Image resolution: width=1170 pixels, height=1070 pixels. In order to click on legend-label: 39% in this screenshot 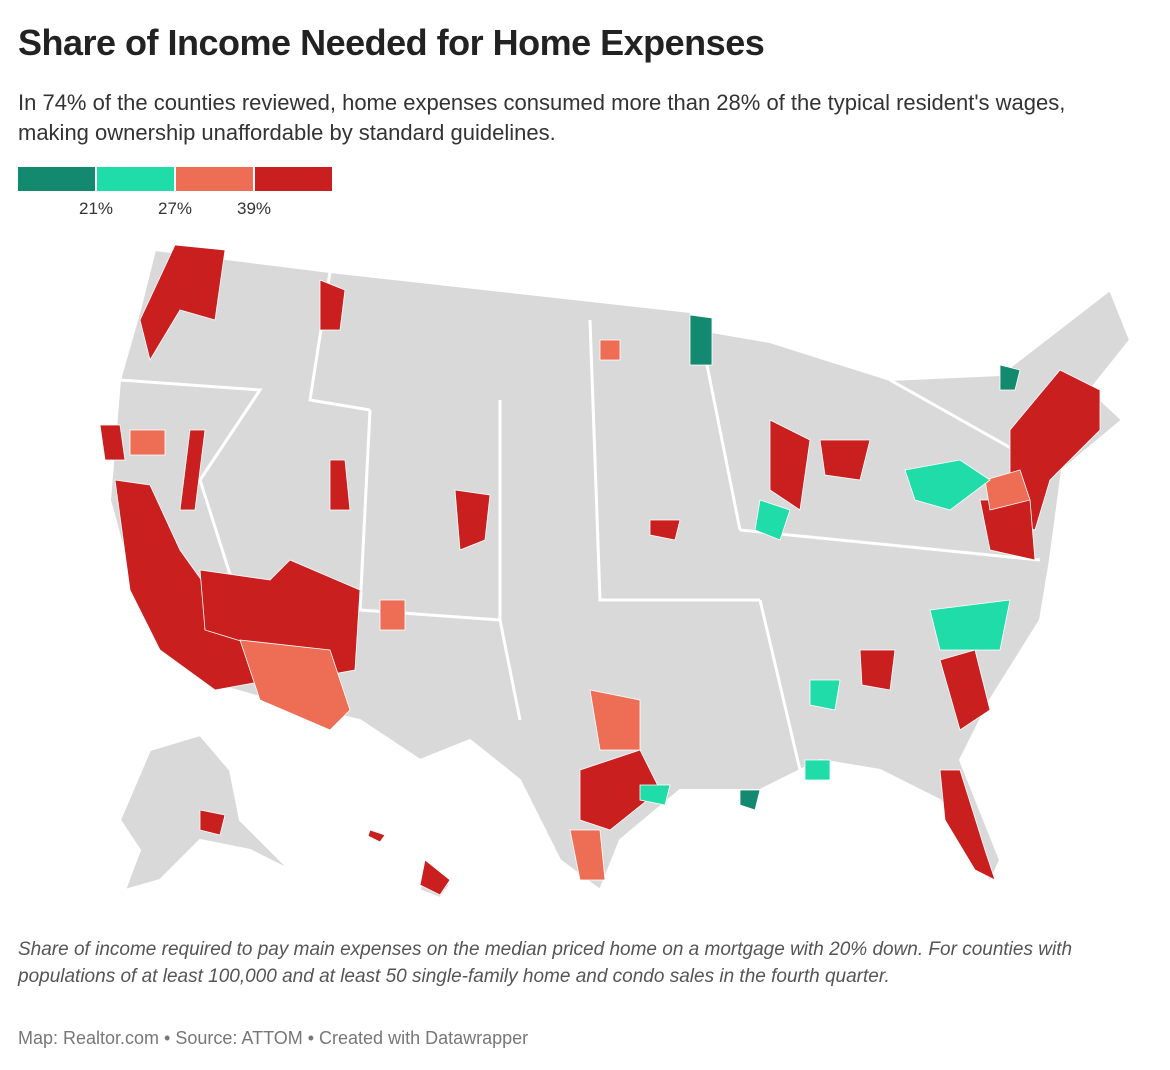, I will do `click(254, 208)`.